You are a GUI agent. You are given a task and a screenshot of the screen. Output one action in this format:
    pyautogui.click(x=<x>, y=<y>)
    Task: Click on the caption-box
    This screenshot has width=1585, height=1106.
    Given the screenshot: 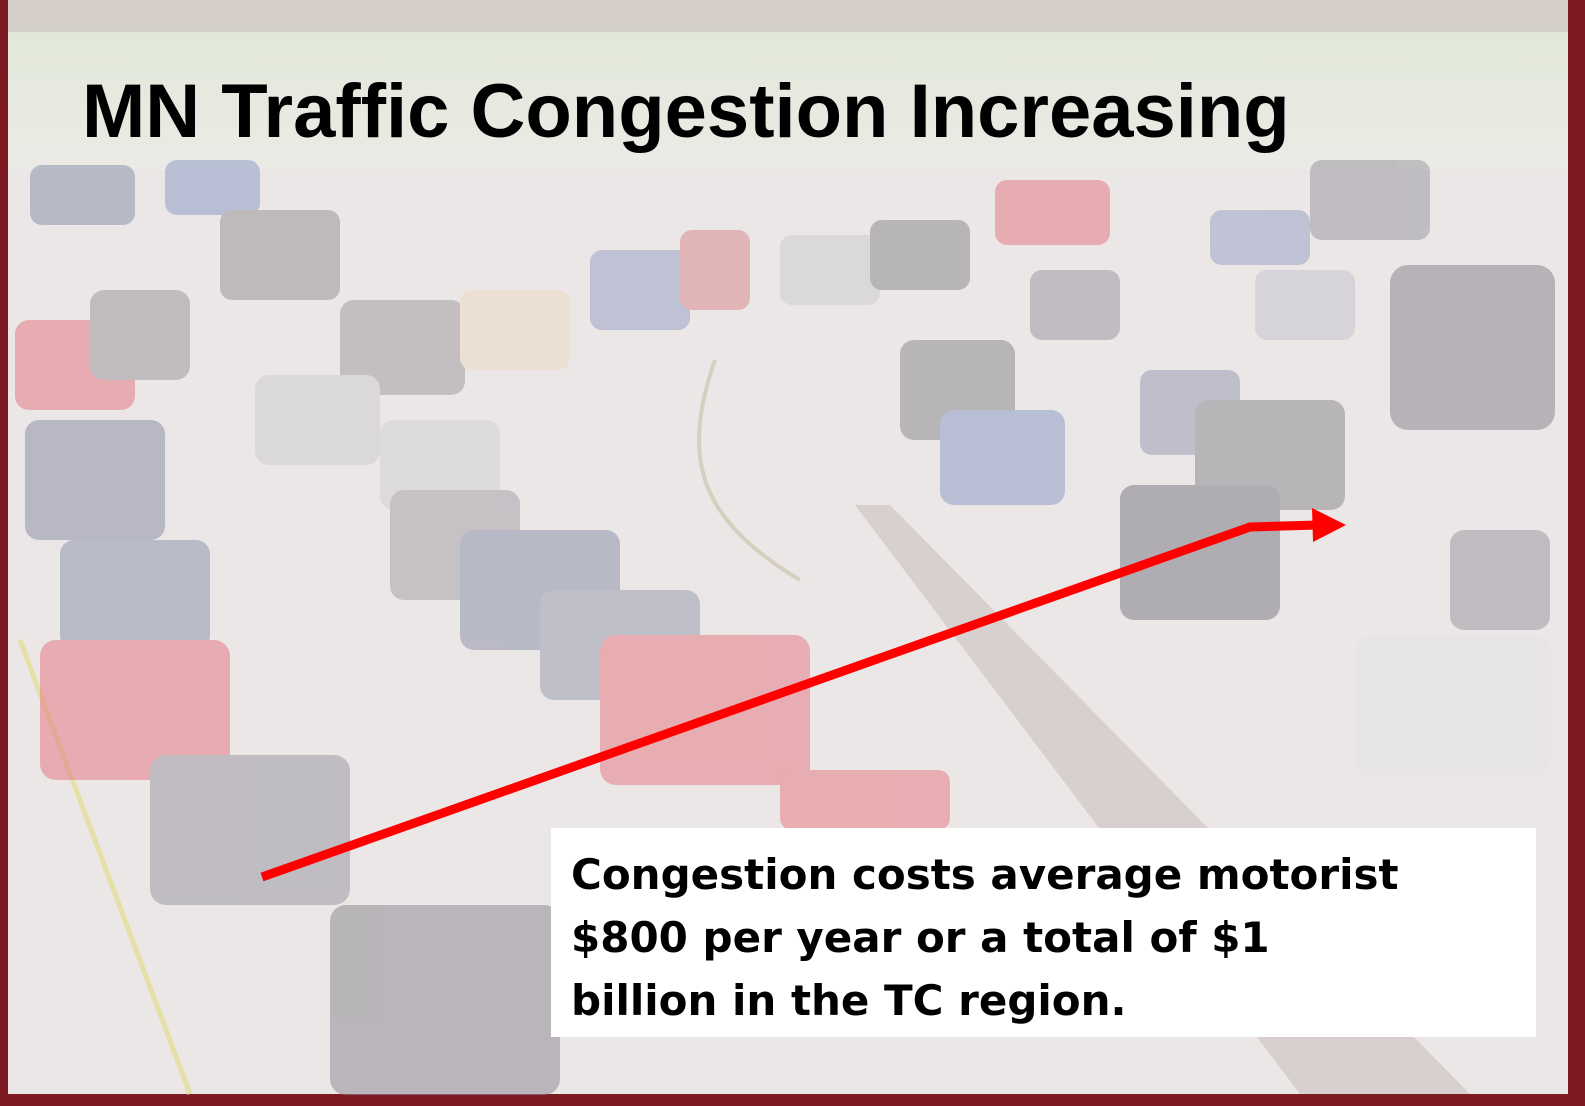 What is the action you would take?
    pyautogui.click(x=1043, y=932)
    